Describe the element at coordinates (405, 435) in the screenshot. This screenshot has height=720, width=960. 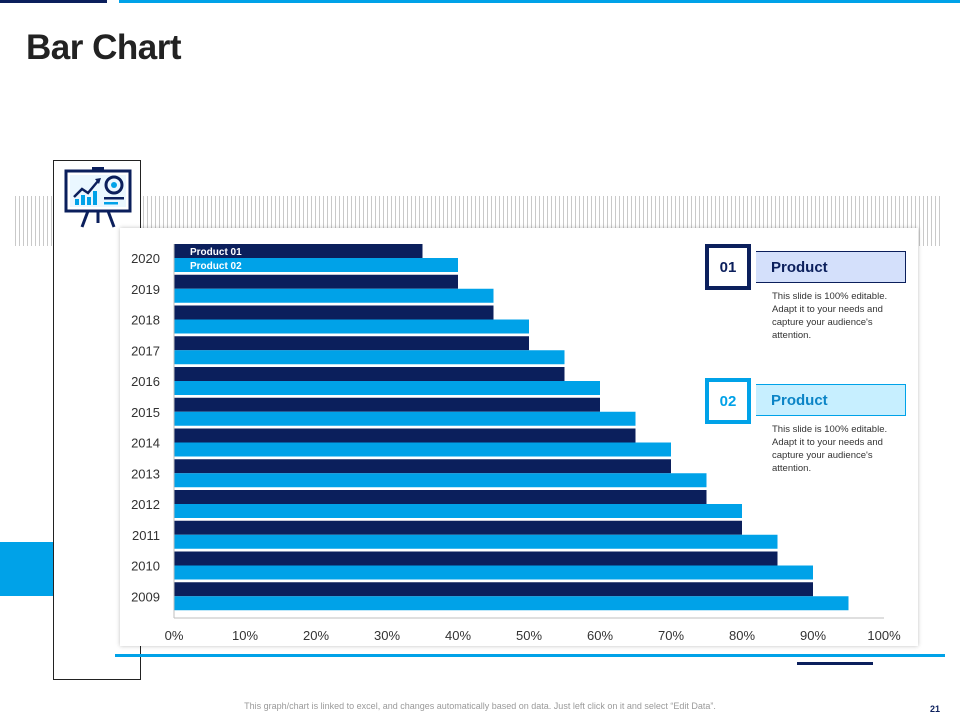
I see `bar-product01-2014` at that location.